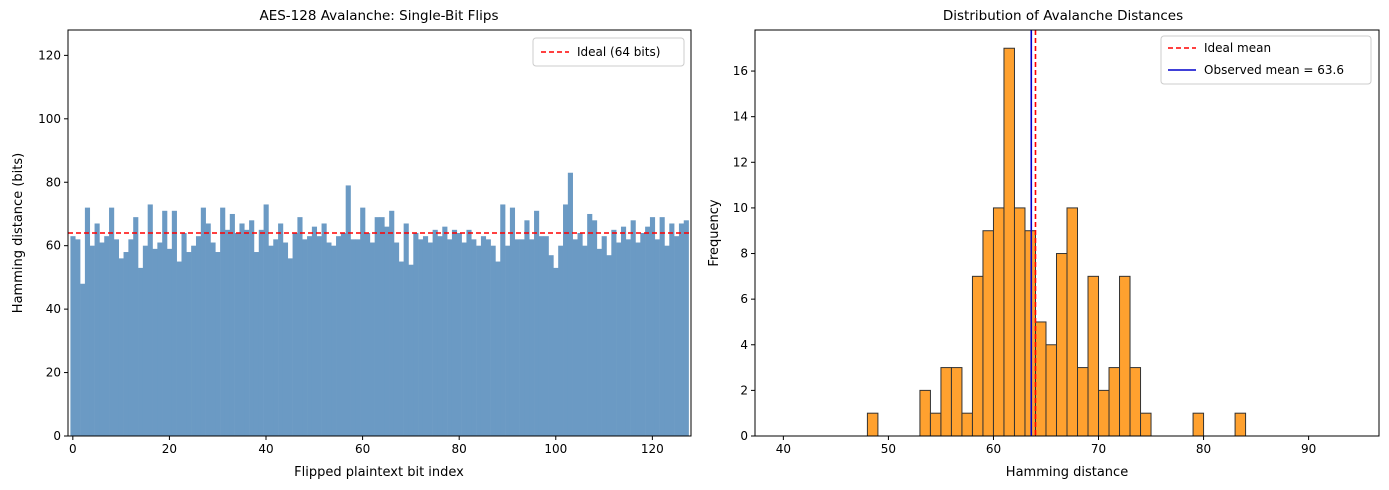  What do you see at coordinates (1098, 449) in the screenshot?
I see `x-tick-label: 70` at bounding box center [1098, 449].